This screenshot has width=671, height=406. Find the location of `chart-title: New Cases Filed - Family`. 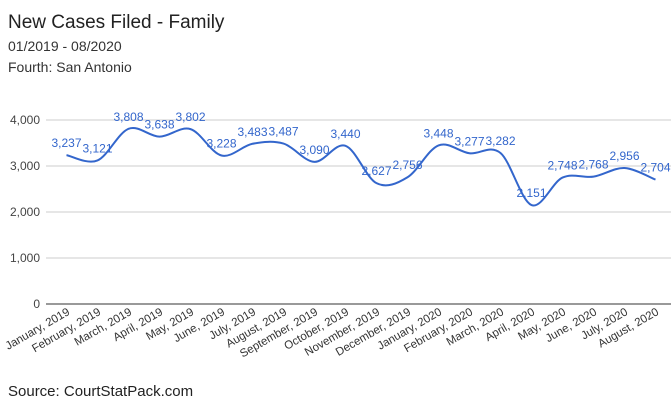

chart-title: New Cases Filed - Family is located at coordinates (116, 22).